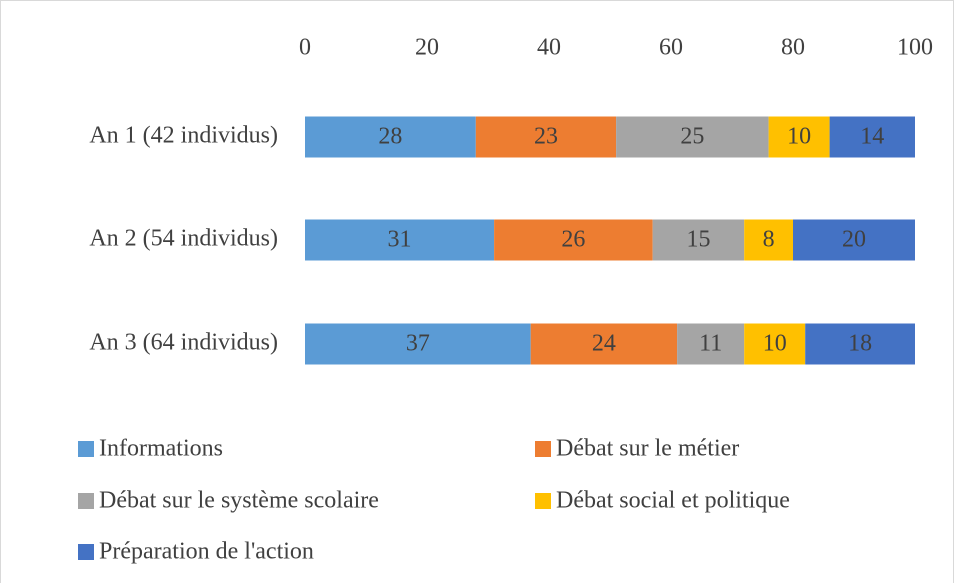 The width and height of the screenshot is (954, 583). I want to click on x-tick-label: 40, so click(549, 48).